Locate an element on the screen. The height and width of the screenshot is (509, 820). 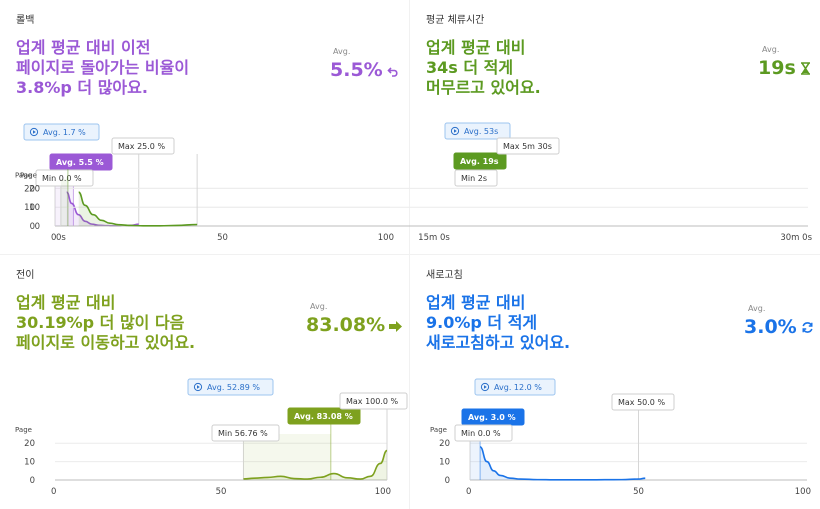
panel-headline: 업계 평균 대비 9.0%p 더 적게 새로고침하고 있어요. is located at coordinates (498, 323).